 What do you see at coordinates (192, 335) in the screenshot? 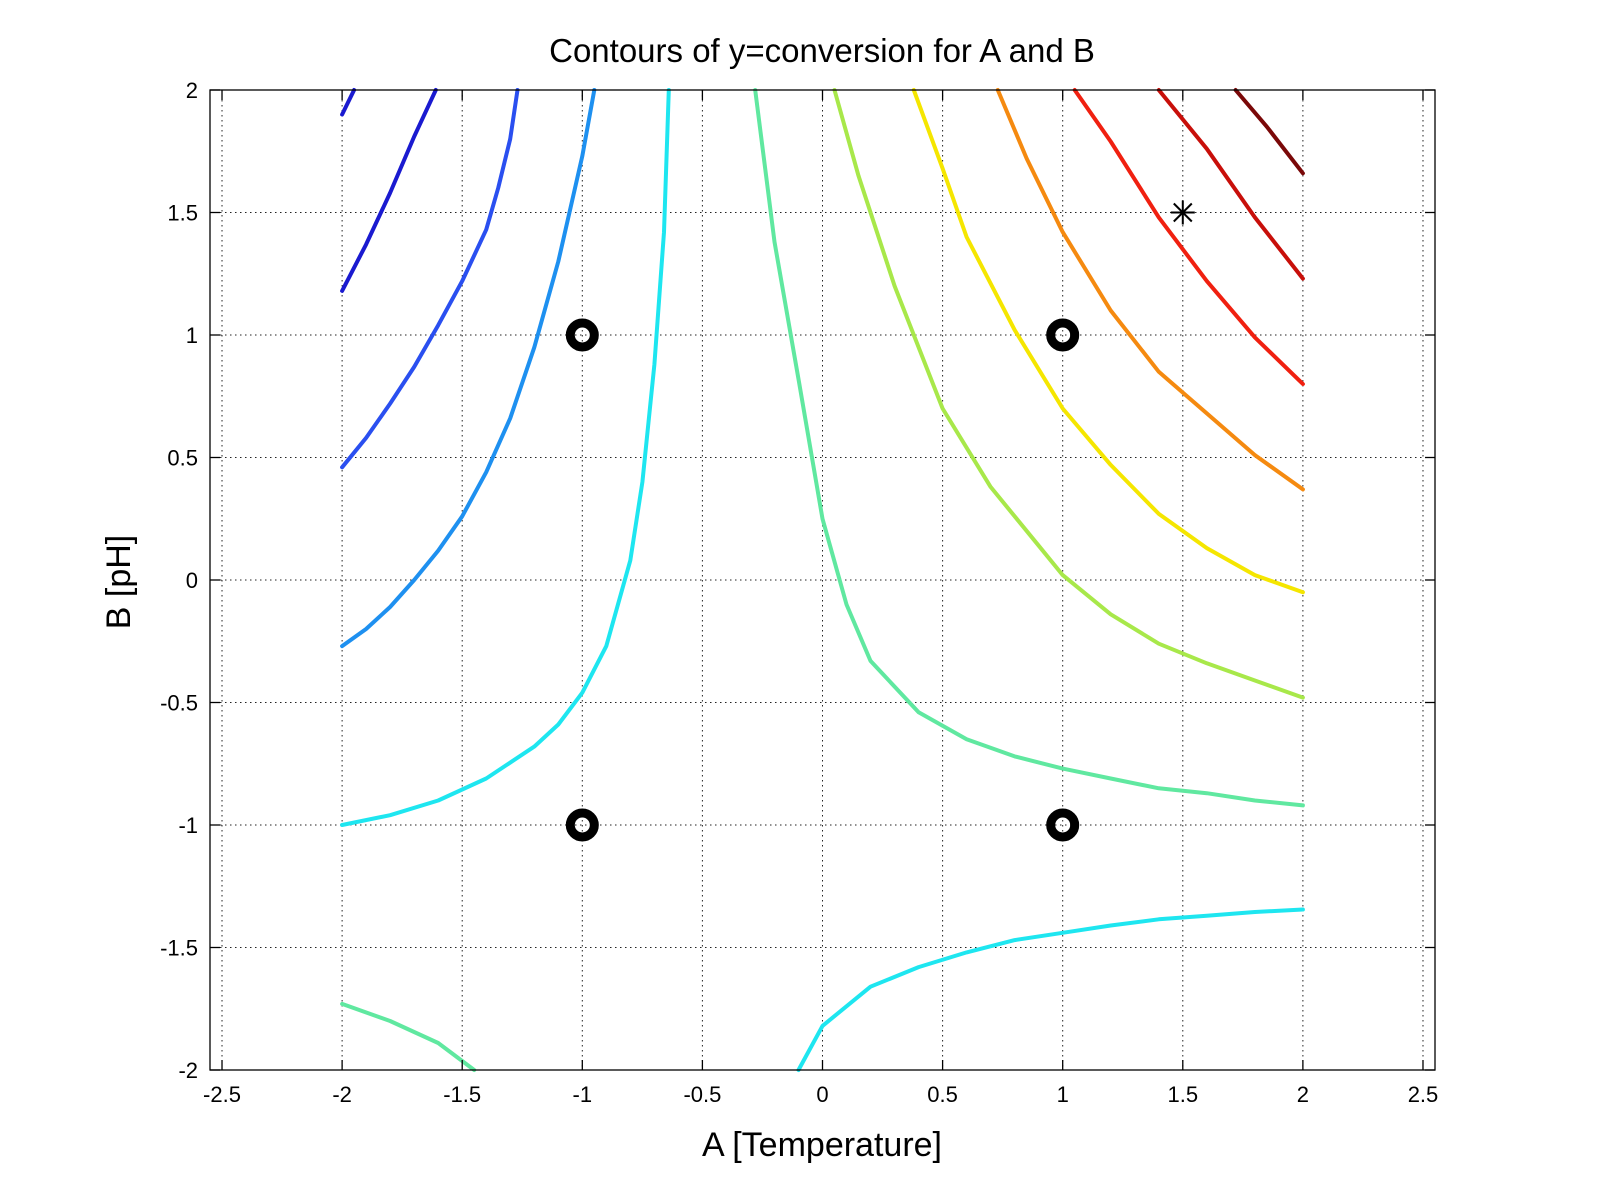
I see `y-tick-label: 1` at bounding box center [192, 335].